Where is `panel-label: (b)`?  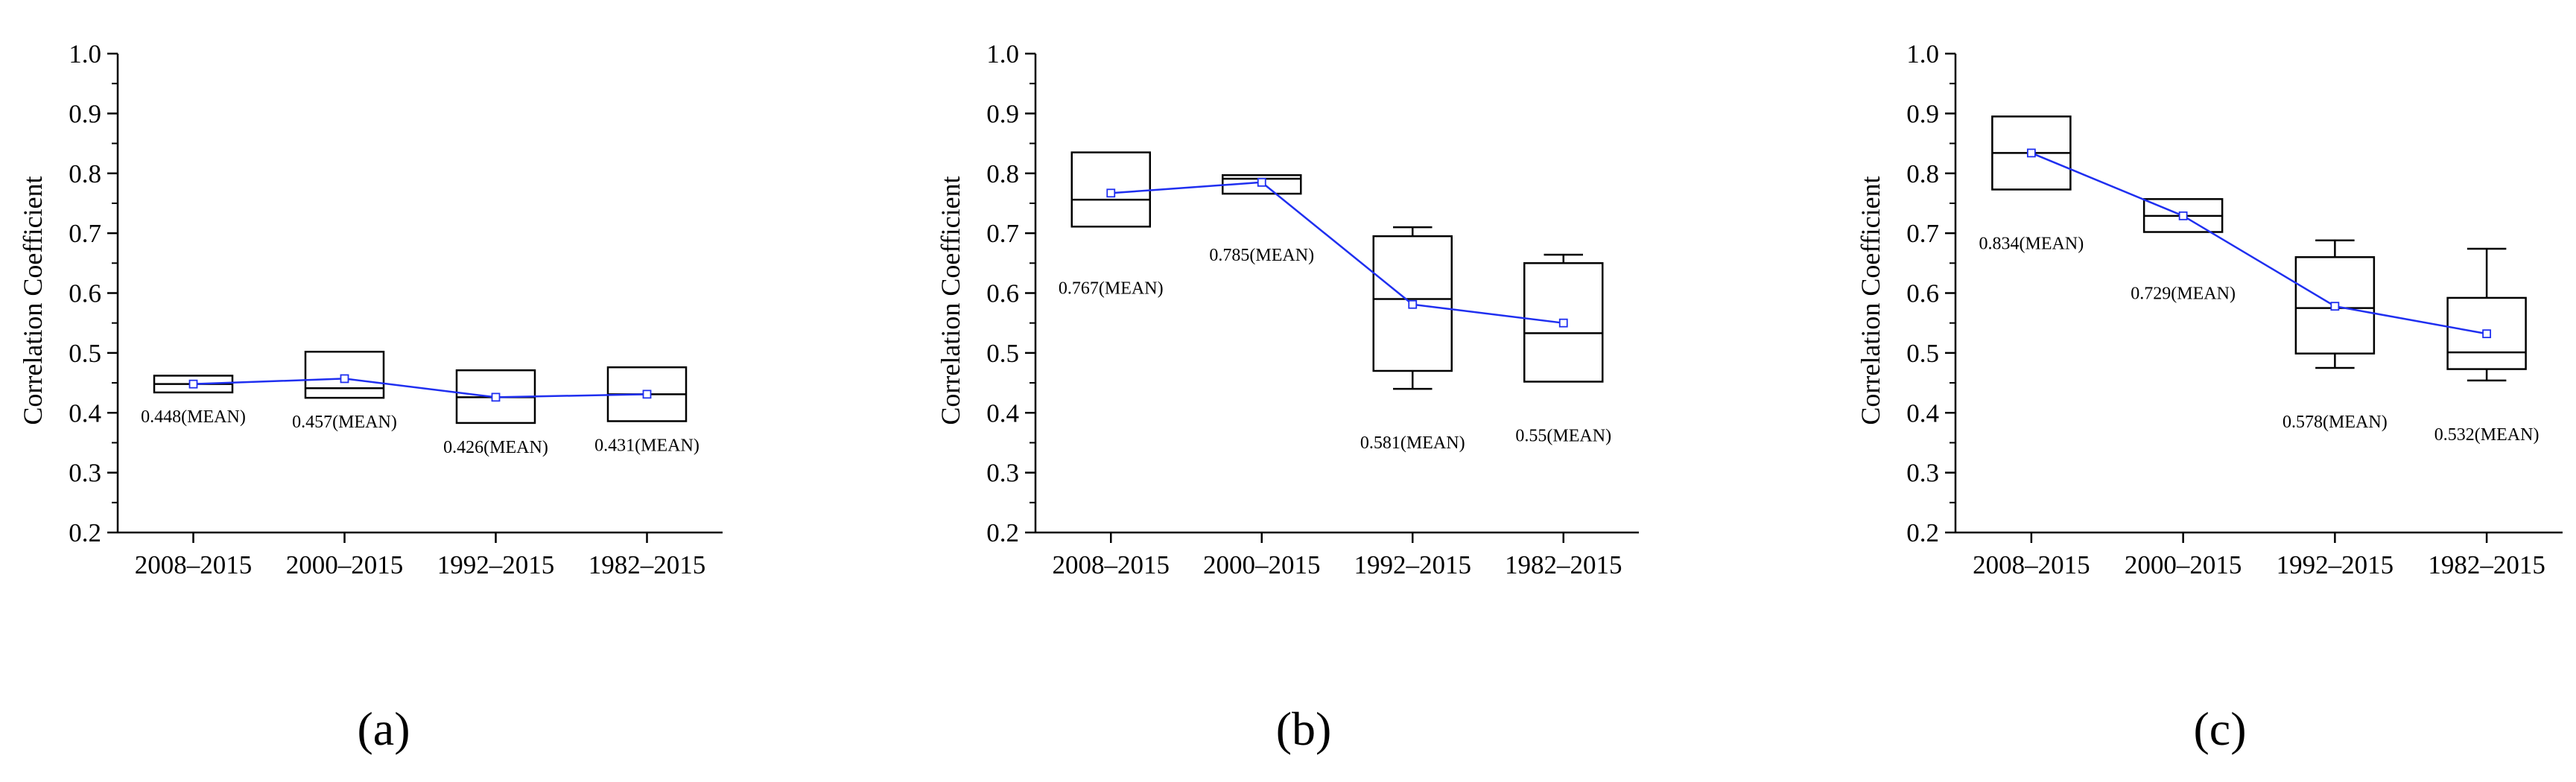
panel-label: (b) is located at coordinates (1304, 728).